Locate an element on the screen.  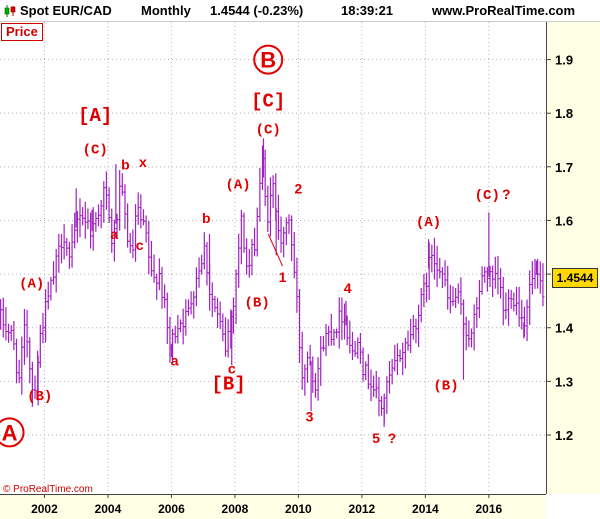
time-axis-panel is located at coordinates (273, 506).